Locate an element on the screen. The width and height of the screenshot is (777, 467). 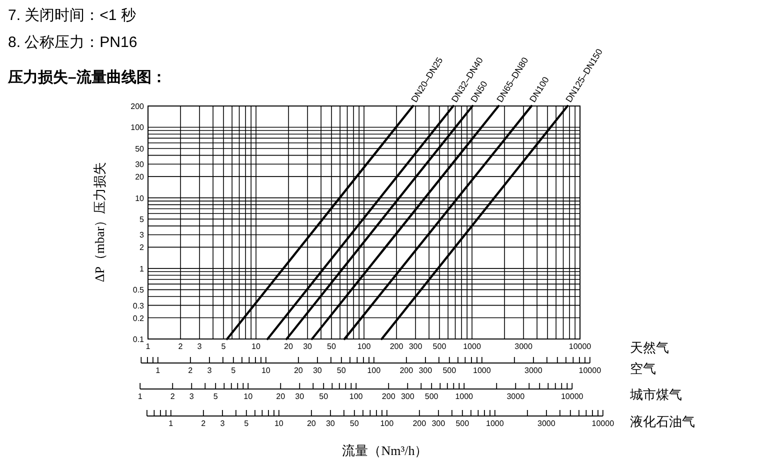
x-tick-label: 500 is located at coordinates (439, 346).